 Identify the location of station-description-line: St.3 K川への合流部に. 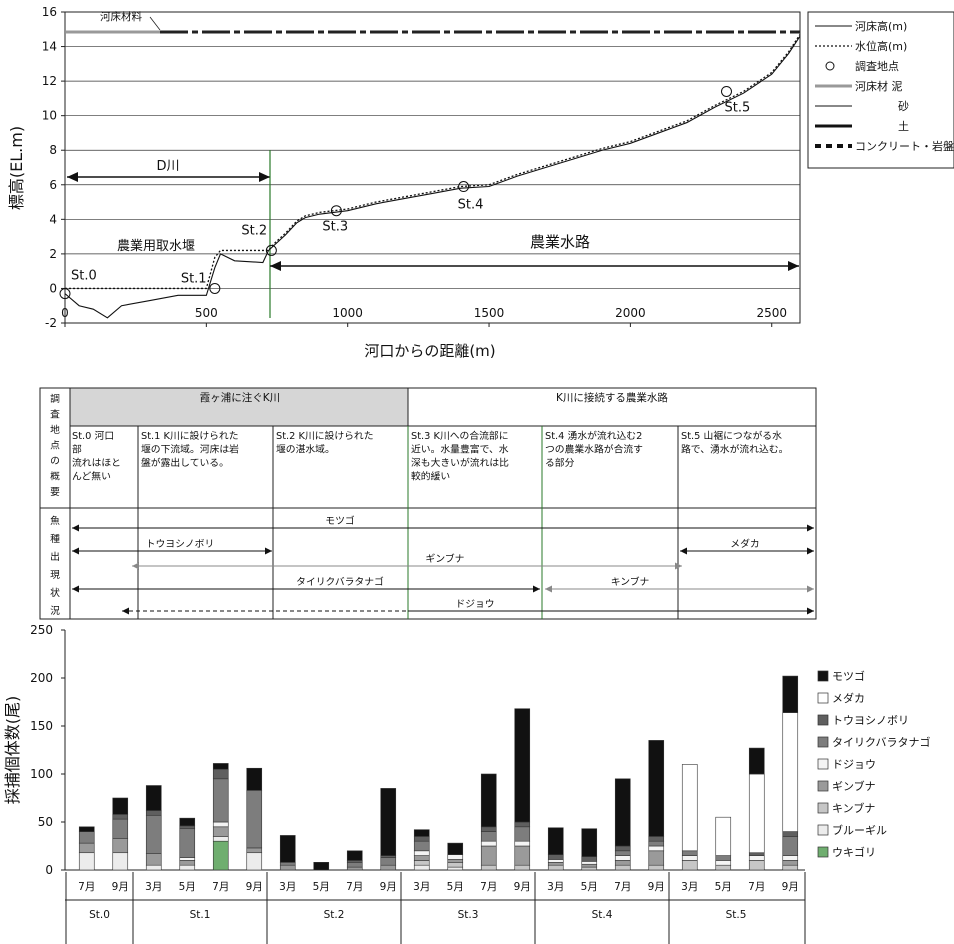
(460, 435).